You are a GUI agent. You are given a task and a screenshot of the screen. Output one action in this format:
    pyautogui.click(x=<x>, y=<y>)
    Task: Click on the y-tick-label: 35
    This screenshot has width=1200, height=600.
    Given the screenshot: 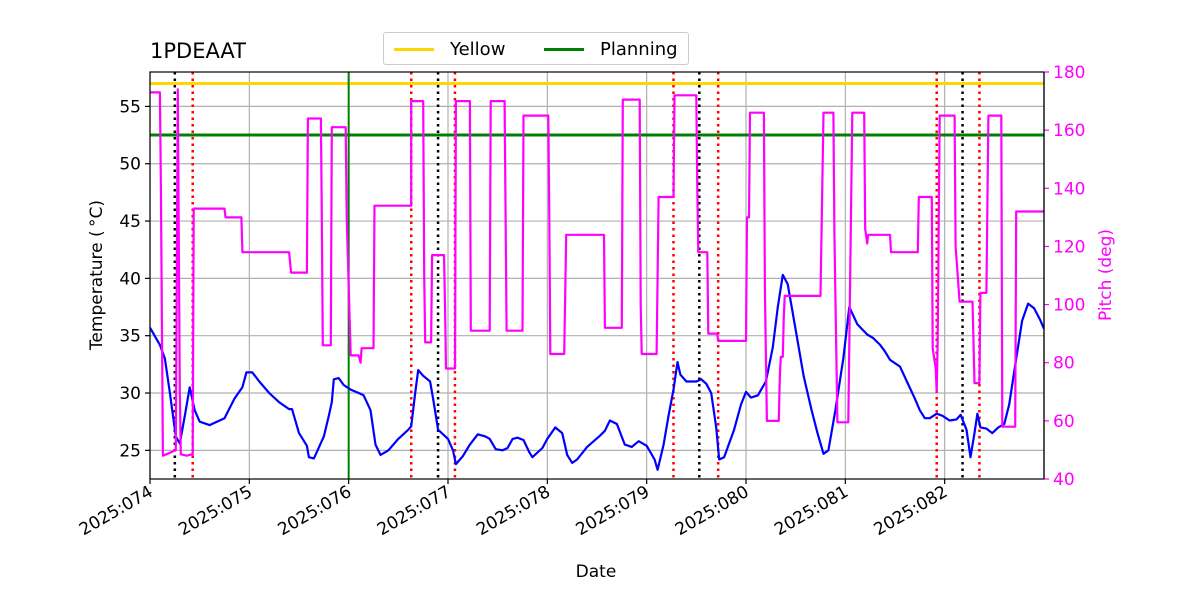 What is the action you would take?
    pyautogui.click(x=130, y=337)
    